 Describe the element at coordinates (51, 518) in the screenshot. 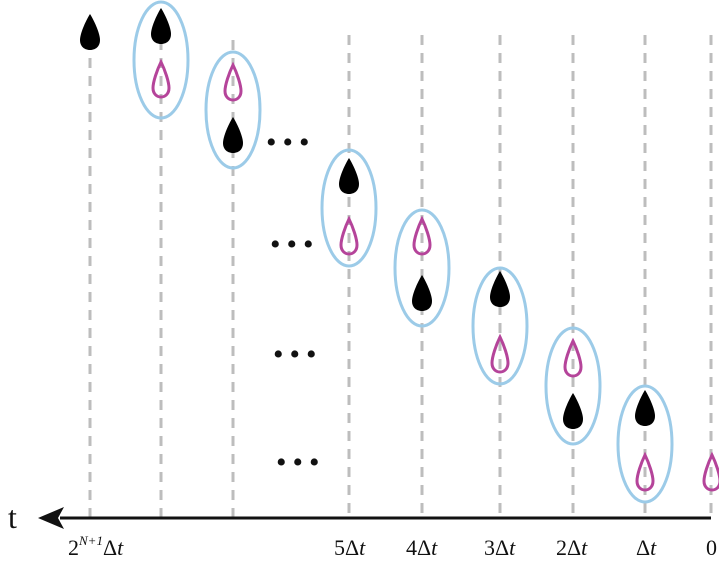

I see `axis-arrow-icon` at that location.